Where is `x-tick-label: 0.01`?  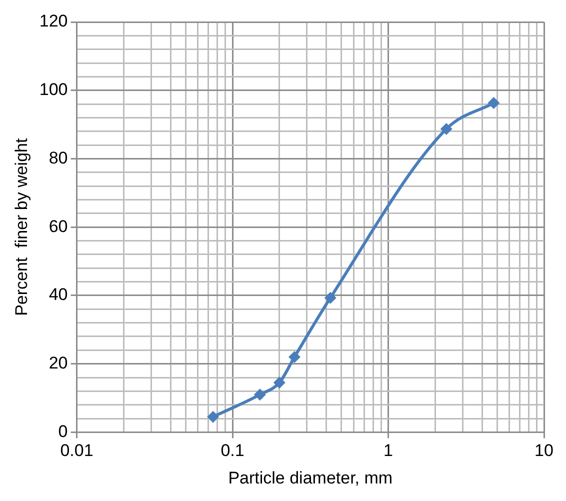
x-tick-label: 0.01 is located at coordinates (77, 450).